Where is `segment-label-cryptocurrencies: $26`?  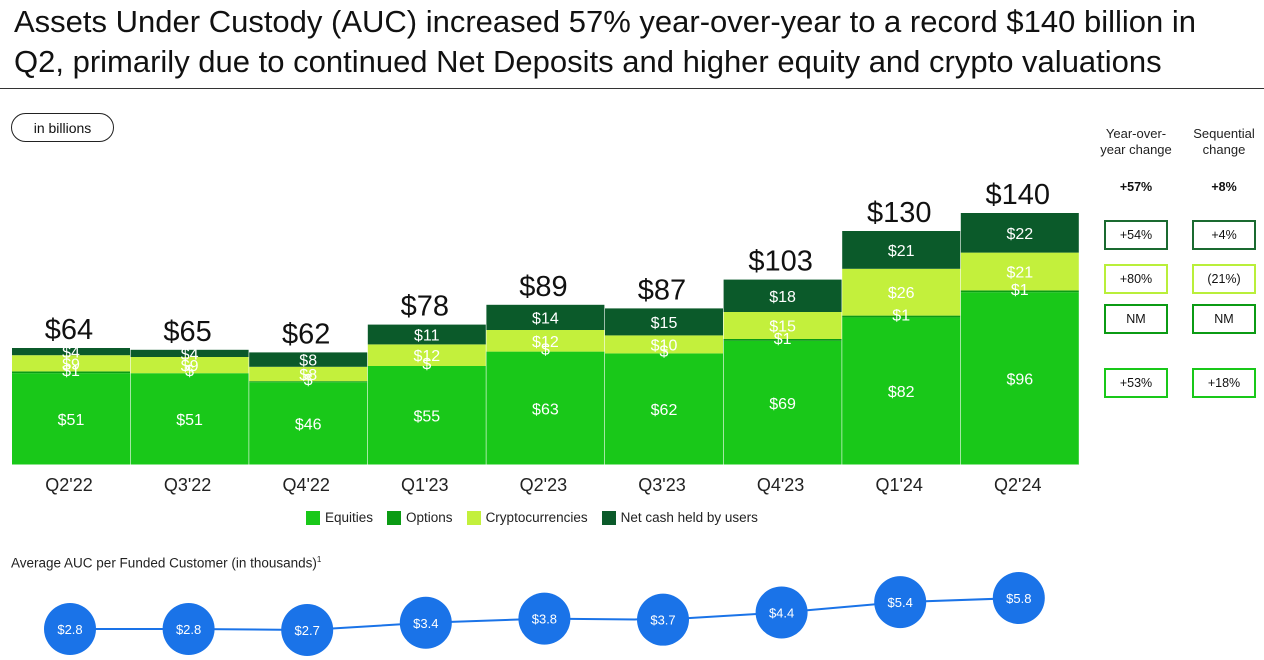 segment-label-cryptocurrencies: $26 is located at coordinates (901, 293).